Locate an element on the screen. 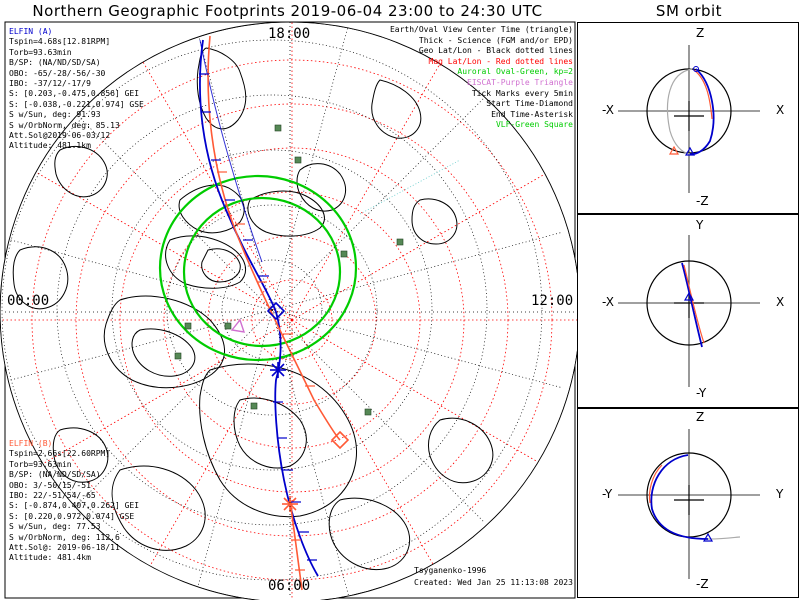  orbit-xz-top-label: Z is located at coordinates (700, 33).